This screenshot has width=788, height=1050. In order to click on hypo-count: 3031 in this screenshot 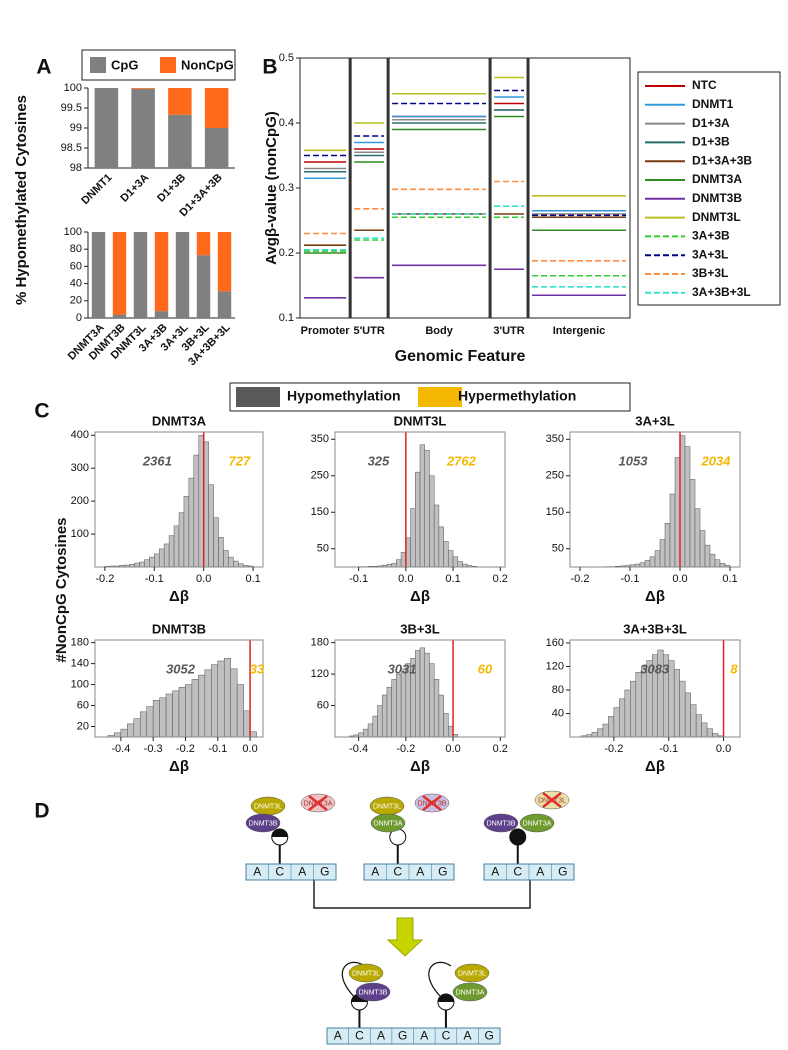, I will do `click(402, 668)`.